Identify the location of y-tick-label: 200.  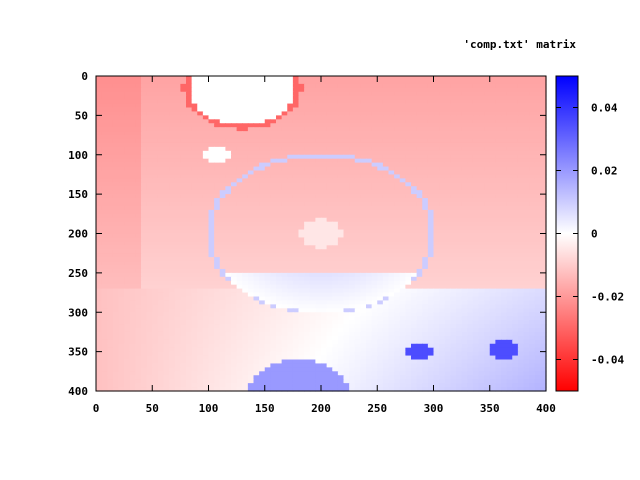
(78, 234).